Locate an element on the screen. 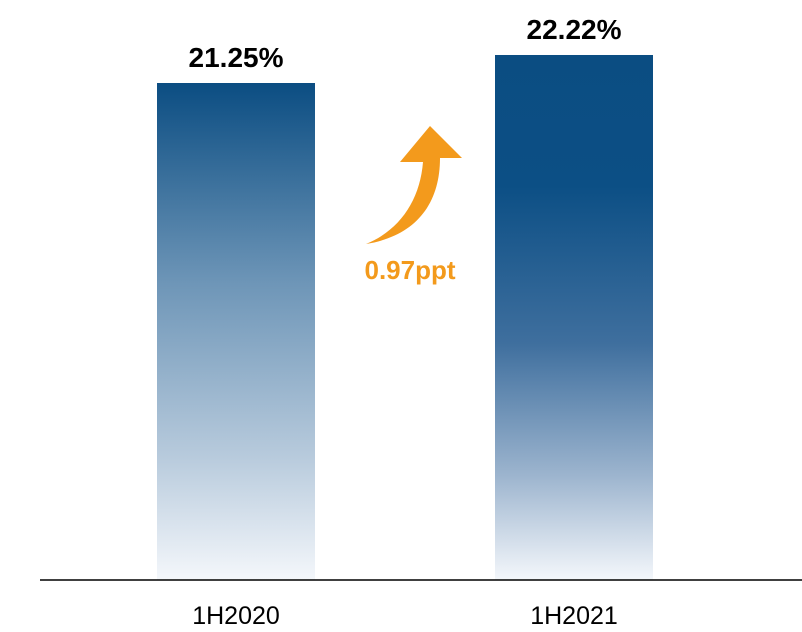 Image resolution: width=802 pixels, height=632 pixels. category-label-1h2020: 1H2020 is located at coordinates (236, 616).